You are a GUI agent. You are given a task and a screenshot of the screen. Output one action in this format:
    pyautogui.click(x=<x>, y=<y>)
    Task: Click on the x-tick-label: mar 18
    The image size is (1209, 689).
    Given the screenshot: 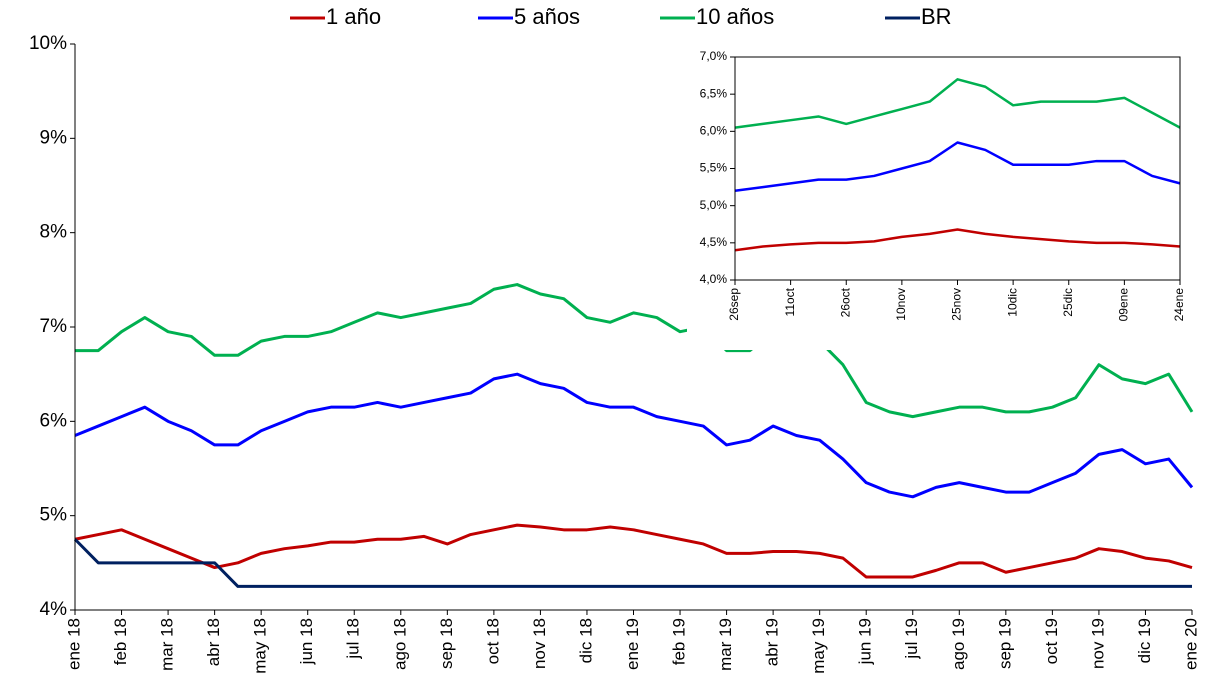 What is the action you would take?
    pyautogui.click(x=167, y=644)
    